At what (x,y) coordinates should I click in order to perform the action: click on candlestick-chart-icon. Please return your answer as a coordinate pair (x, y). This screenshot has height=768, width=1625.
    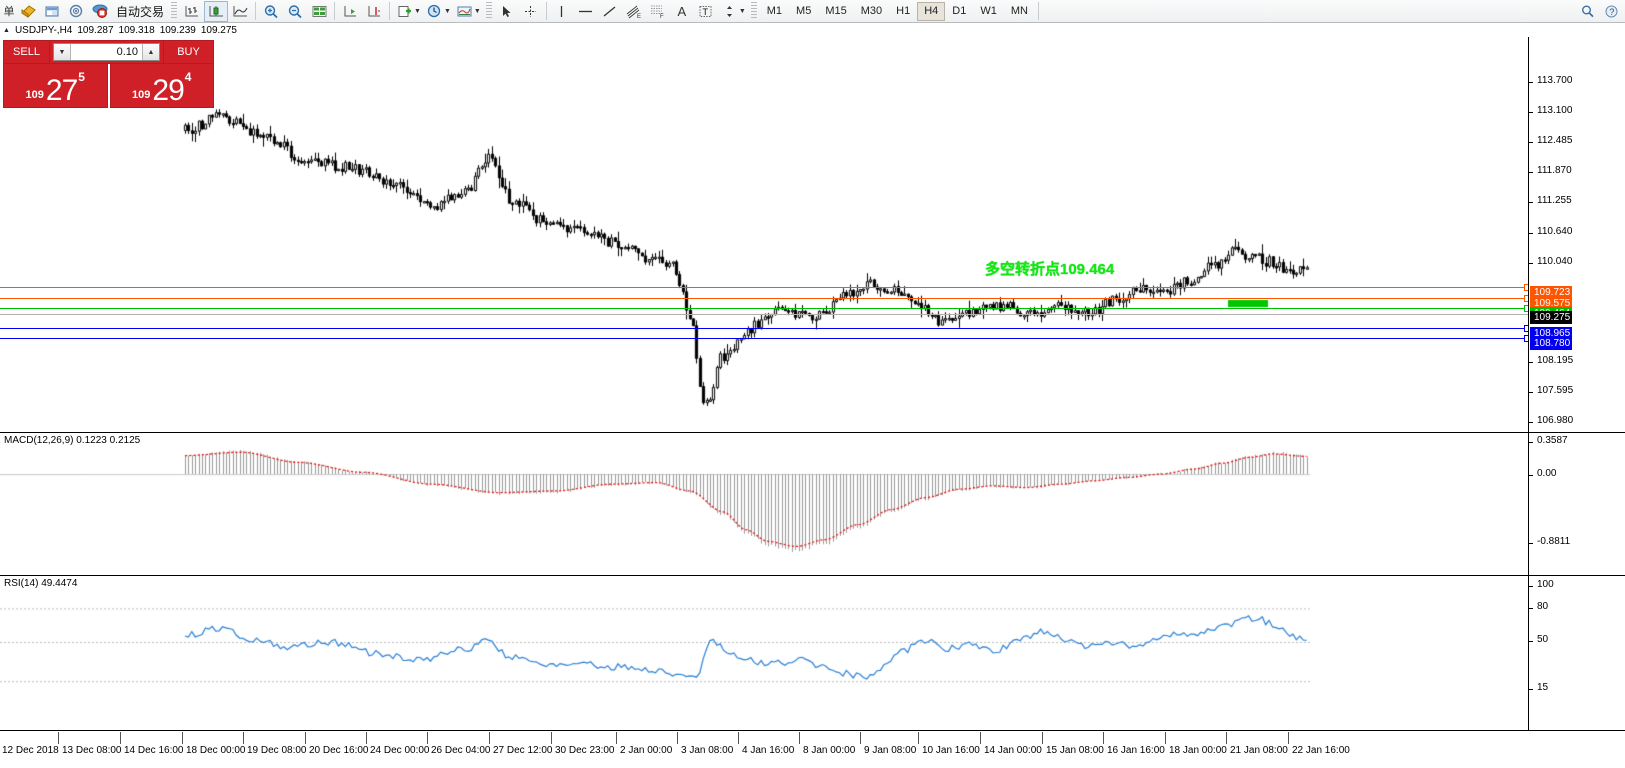
    Looking at the image, I should click on (216, 11).